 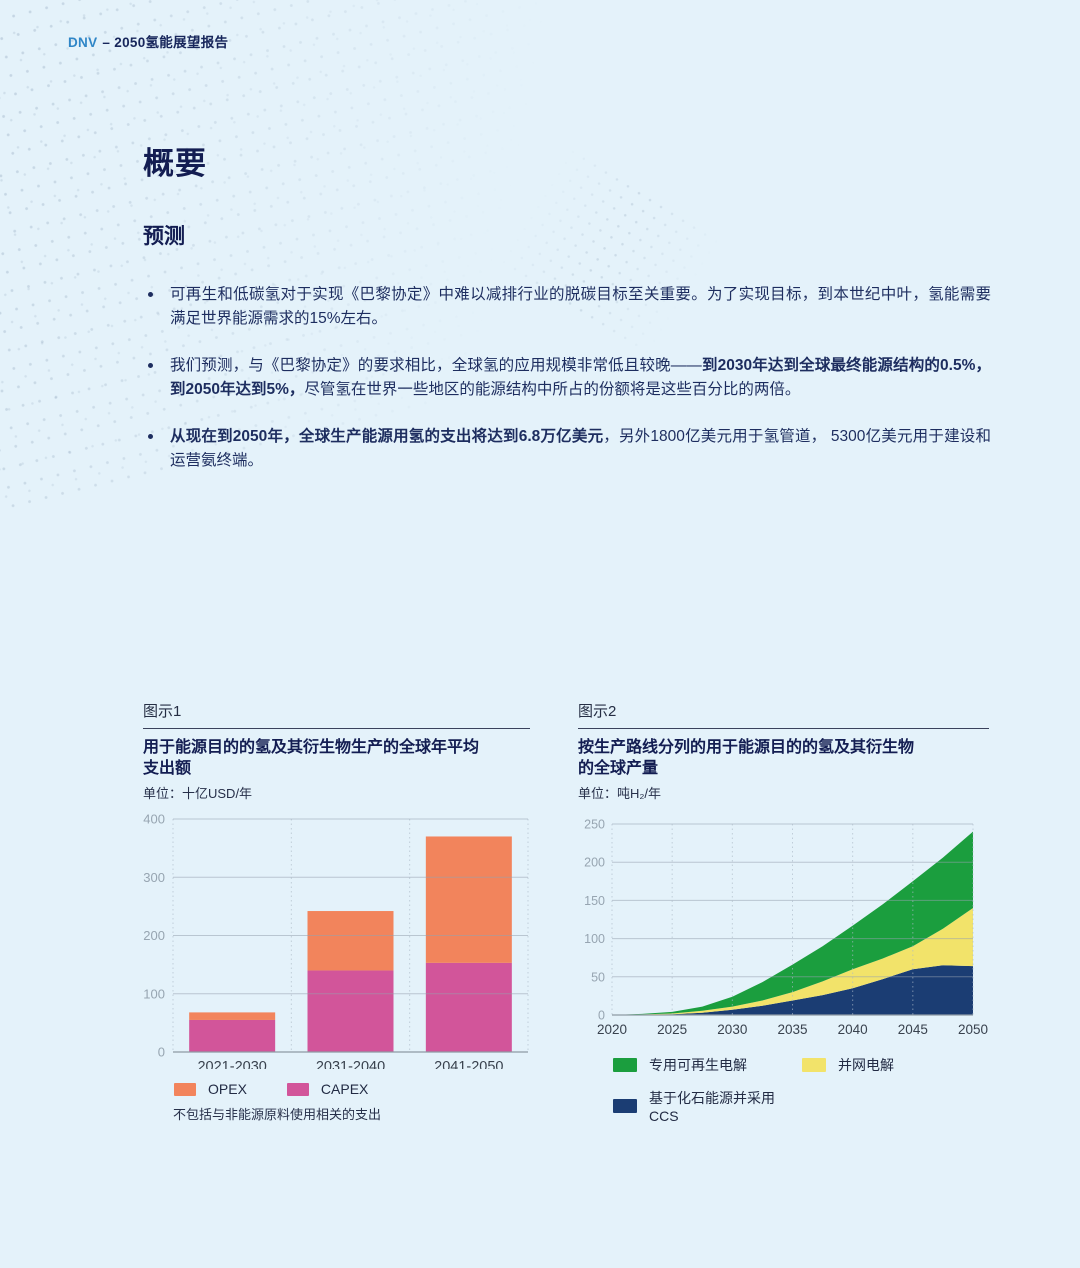 What do you see at coordinates (672, 1029) in the screenshot?
I see `svg-text: 2025` at bounding box center [672, 1029].